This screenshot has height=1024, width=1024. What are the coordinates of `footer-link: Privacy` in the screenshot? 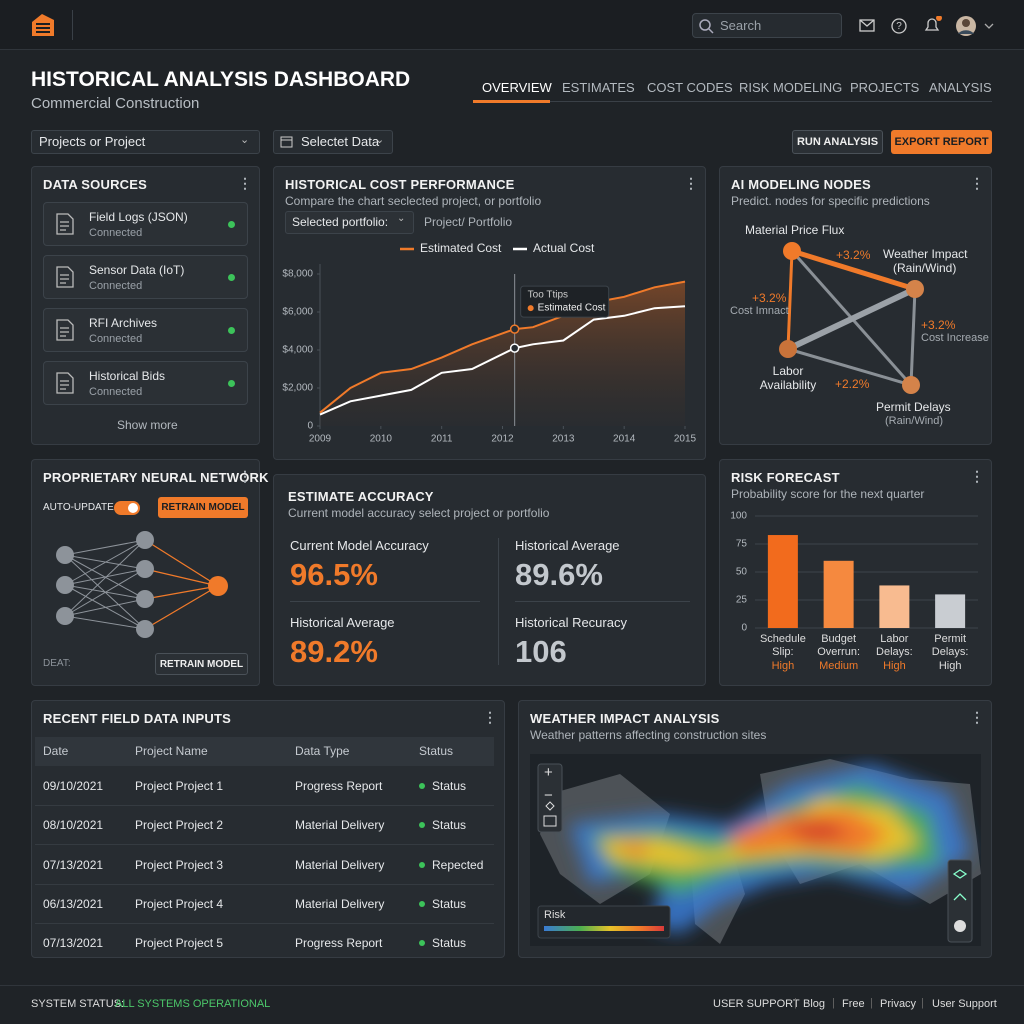 It's located at (898, 1004).